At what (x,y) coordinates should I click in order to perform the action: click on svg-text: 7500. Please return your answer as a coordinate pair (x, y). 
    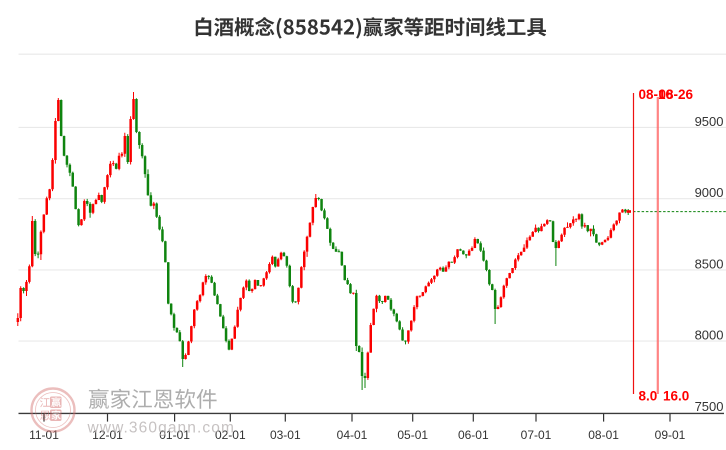
    Looking at the image, I should click on (709, 406).